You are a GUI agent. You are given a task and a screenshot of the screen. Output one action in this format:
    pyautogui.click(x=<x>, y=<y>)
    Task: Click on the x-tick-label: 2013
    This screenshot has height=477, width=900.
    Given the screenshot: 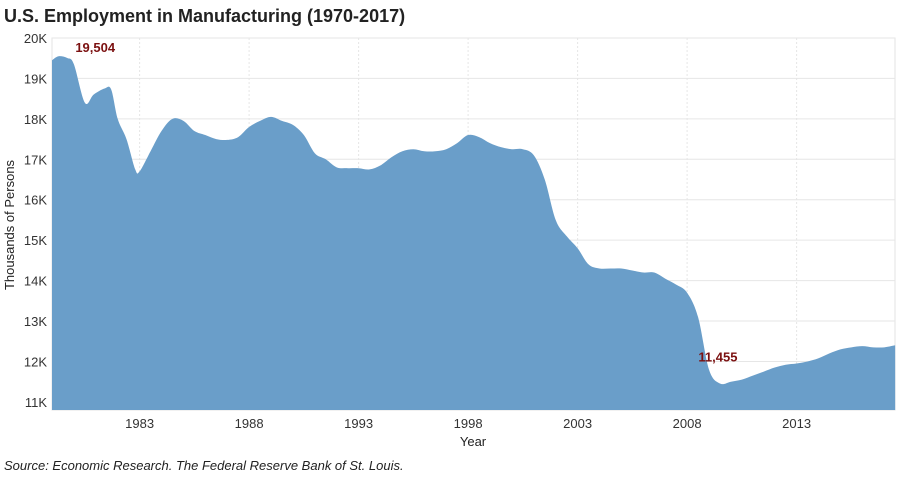 What is the action you would take?
    pyautogui.click(x=796, y=423)
    